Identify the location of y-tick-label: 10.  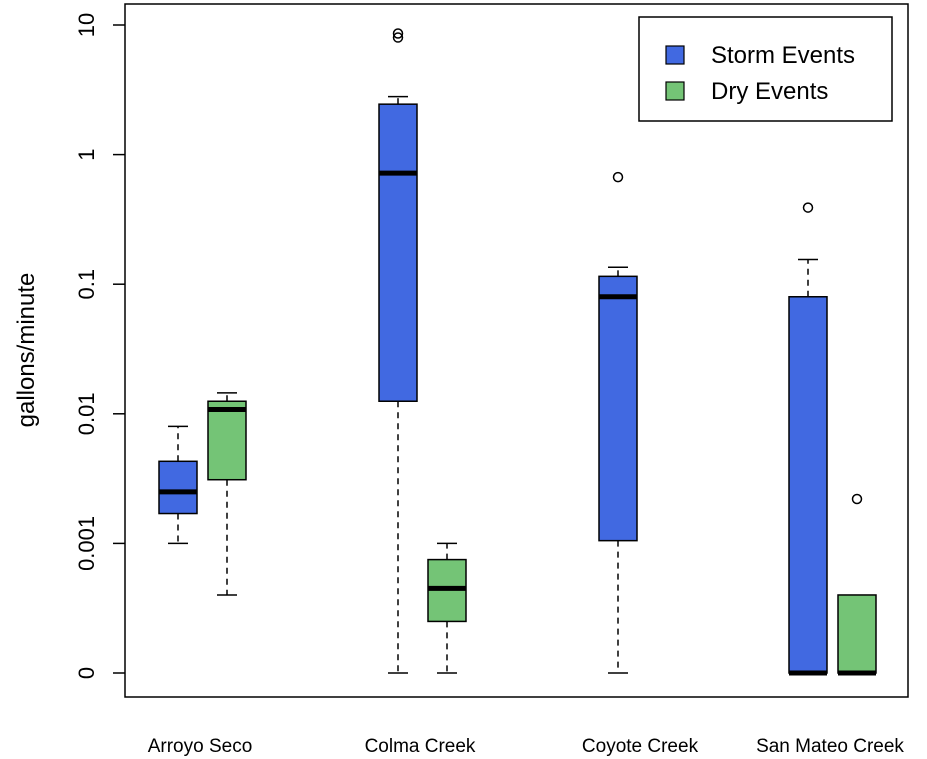
(86, 25).